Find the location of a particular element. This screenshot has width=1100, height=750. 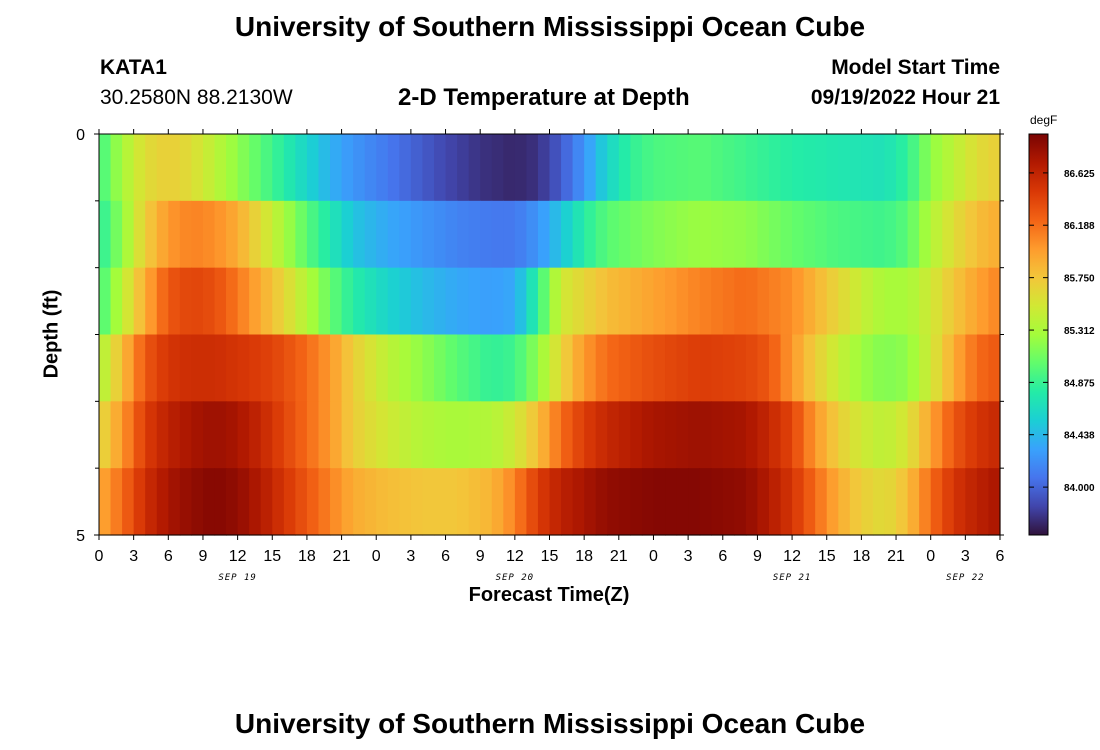

model-start-value: 09/19/2022 Hour 21 is located at coordinates (905, 97).